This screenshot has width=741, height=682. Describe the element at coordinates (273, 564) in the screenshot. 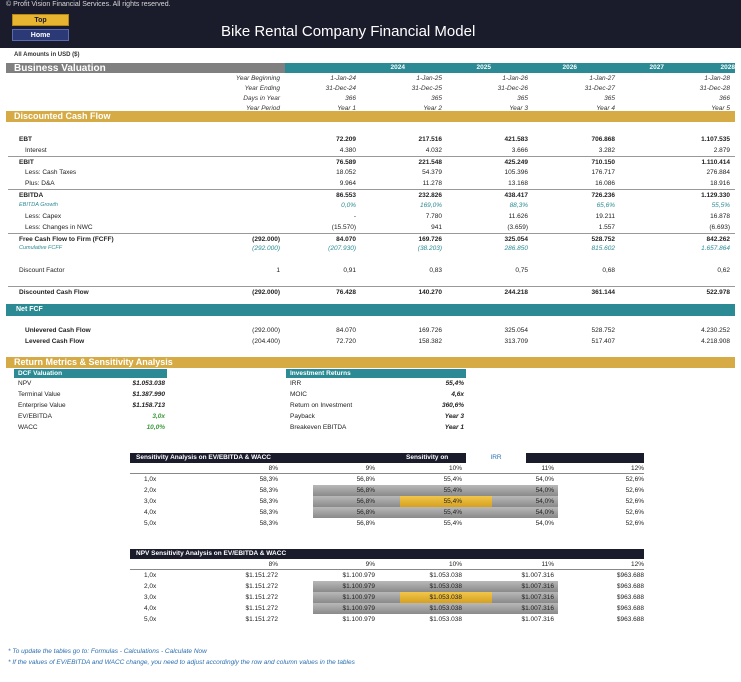

I see `sens-col-label: 8%` at that location.